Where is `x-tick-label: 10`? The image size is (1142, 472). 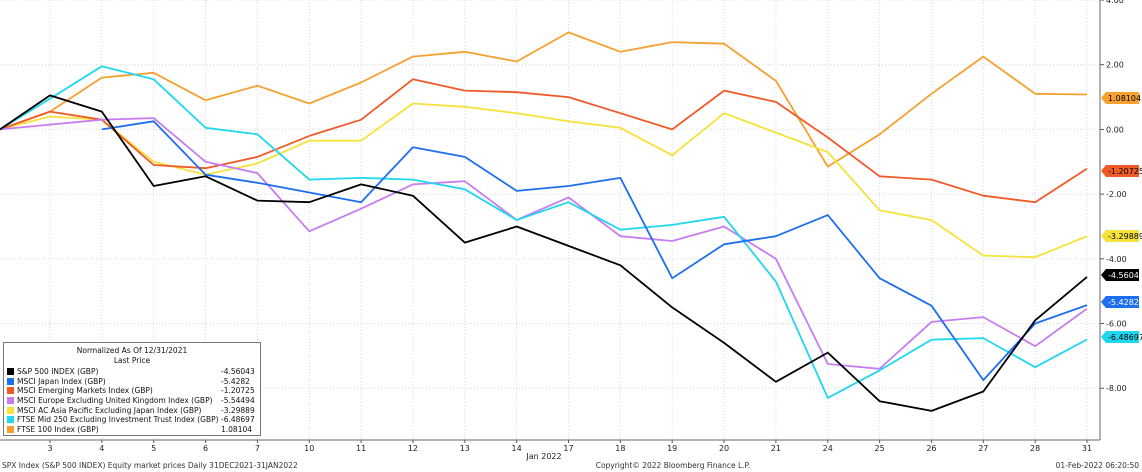 x-tick-label: 10 is located at coordinates (309, 448).